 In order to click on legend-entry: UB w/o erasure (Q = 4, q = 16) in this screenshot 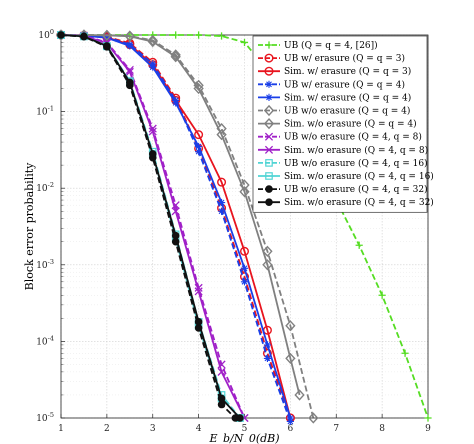, I will do `click(343, 163)`.